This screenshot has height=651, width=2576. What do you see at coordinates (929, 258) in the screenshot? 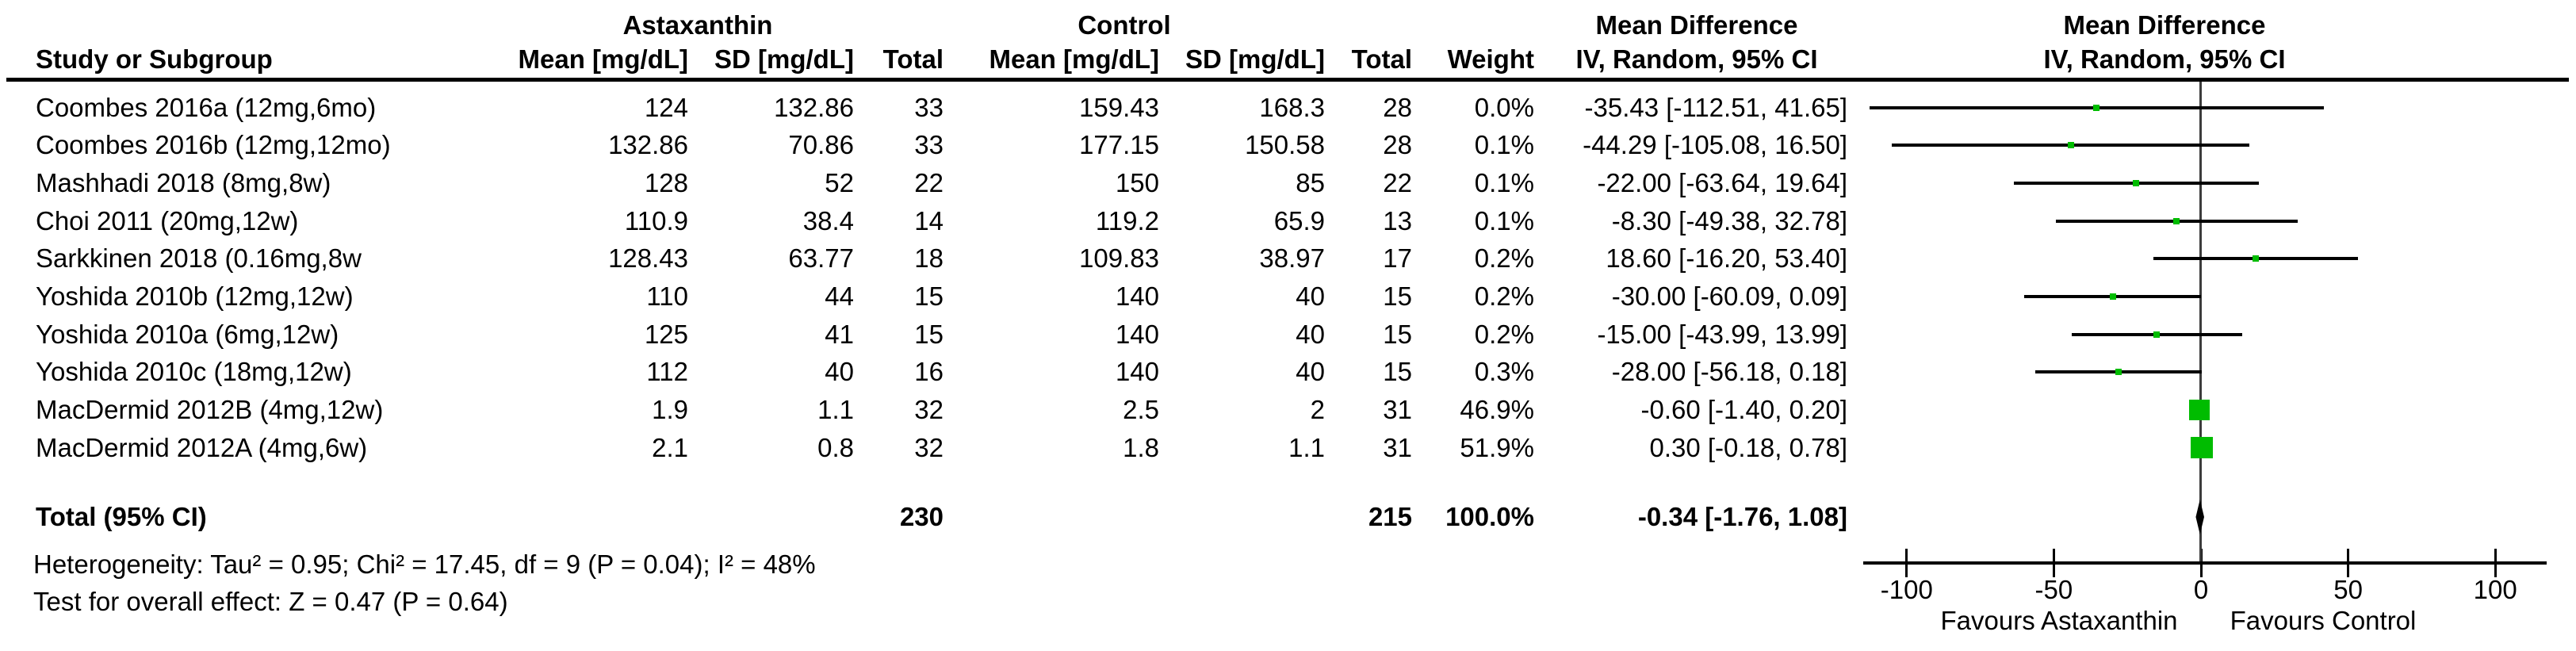
I see `cell-total1: 18` at bounding box center [929, 258].